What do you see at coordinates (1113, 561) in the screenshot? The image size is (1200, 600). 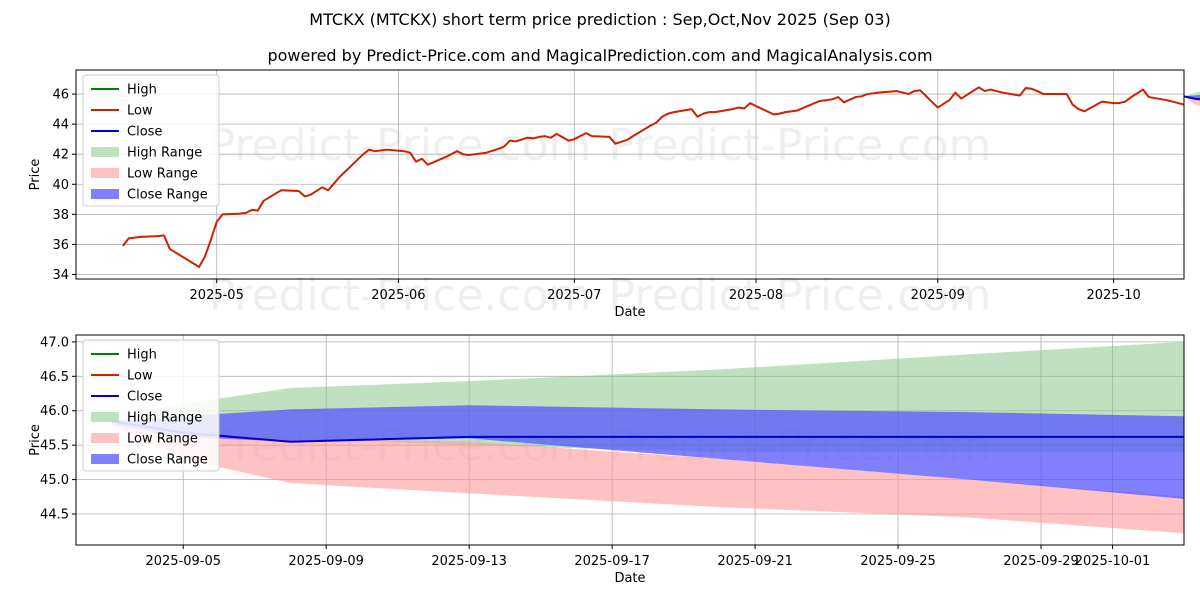 I see `x-tick-label: 2025-10-01` at bounding box center [1113, 561].